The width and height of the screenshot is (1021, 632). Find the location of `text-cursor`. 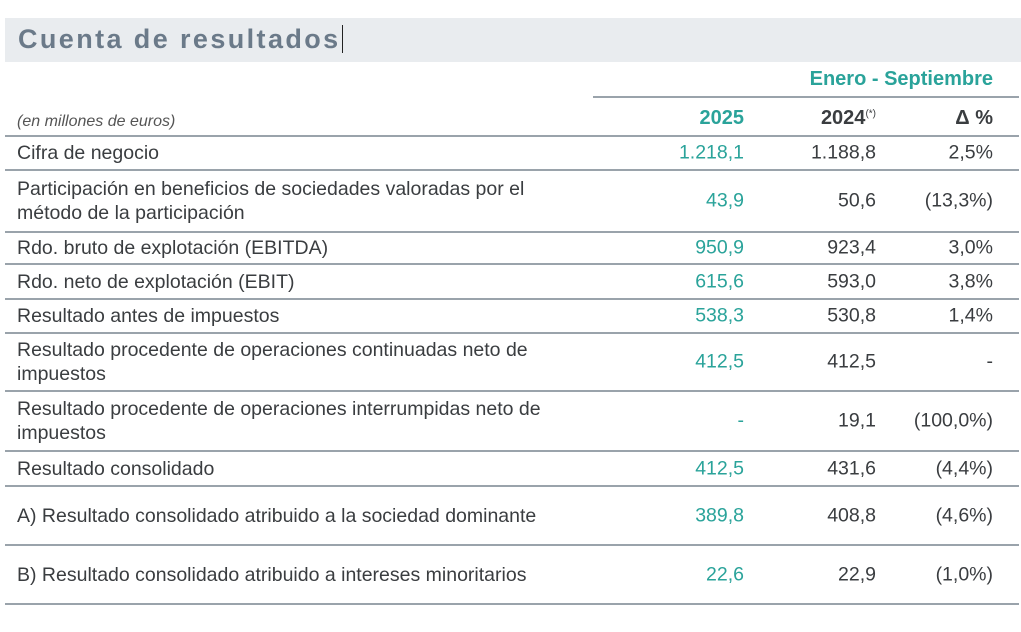

text-cursor is located at coordinates (342, 39).